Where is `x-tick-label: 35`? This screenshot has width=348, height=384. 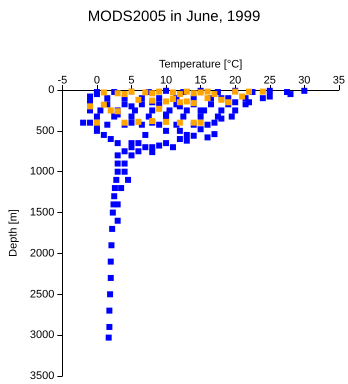
x-tick-label: 35 is located at coordinates (339, 80).